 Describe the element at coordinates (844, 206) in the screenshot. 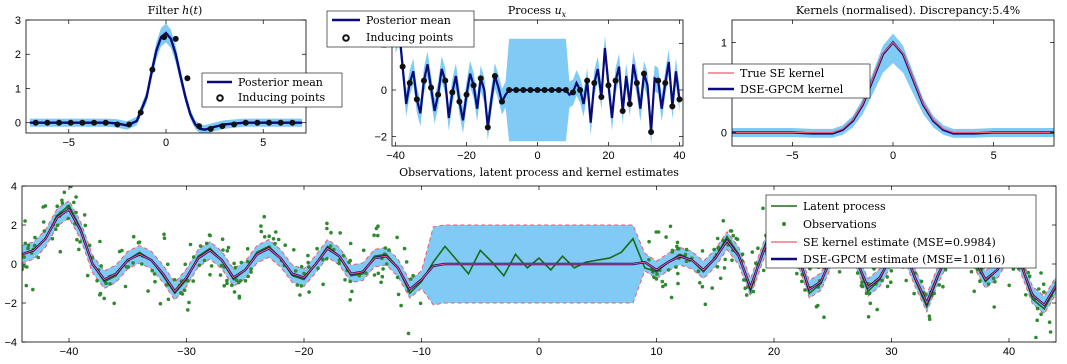

I see `obs-legend-latent-label: Latent process` at that location.